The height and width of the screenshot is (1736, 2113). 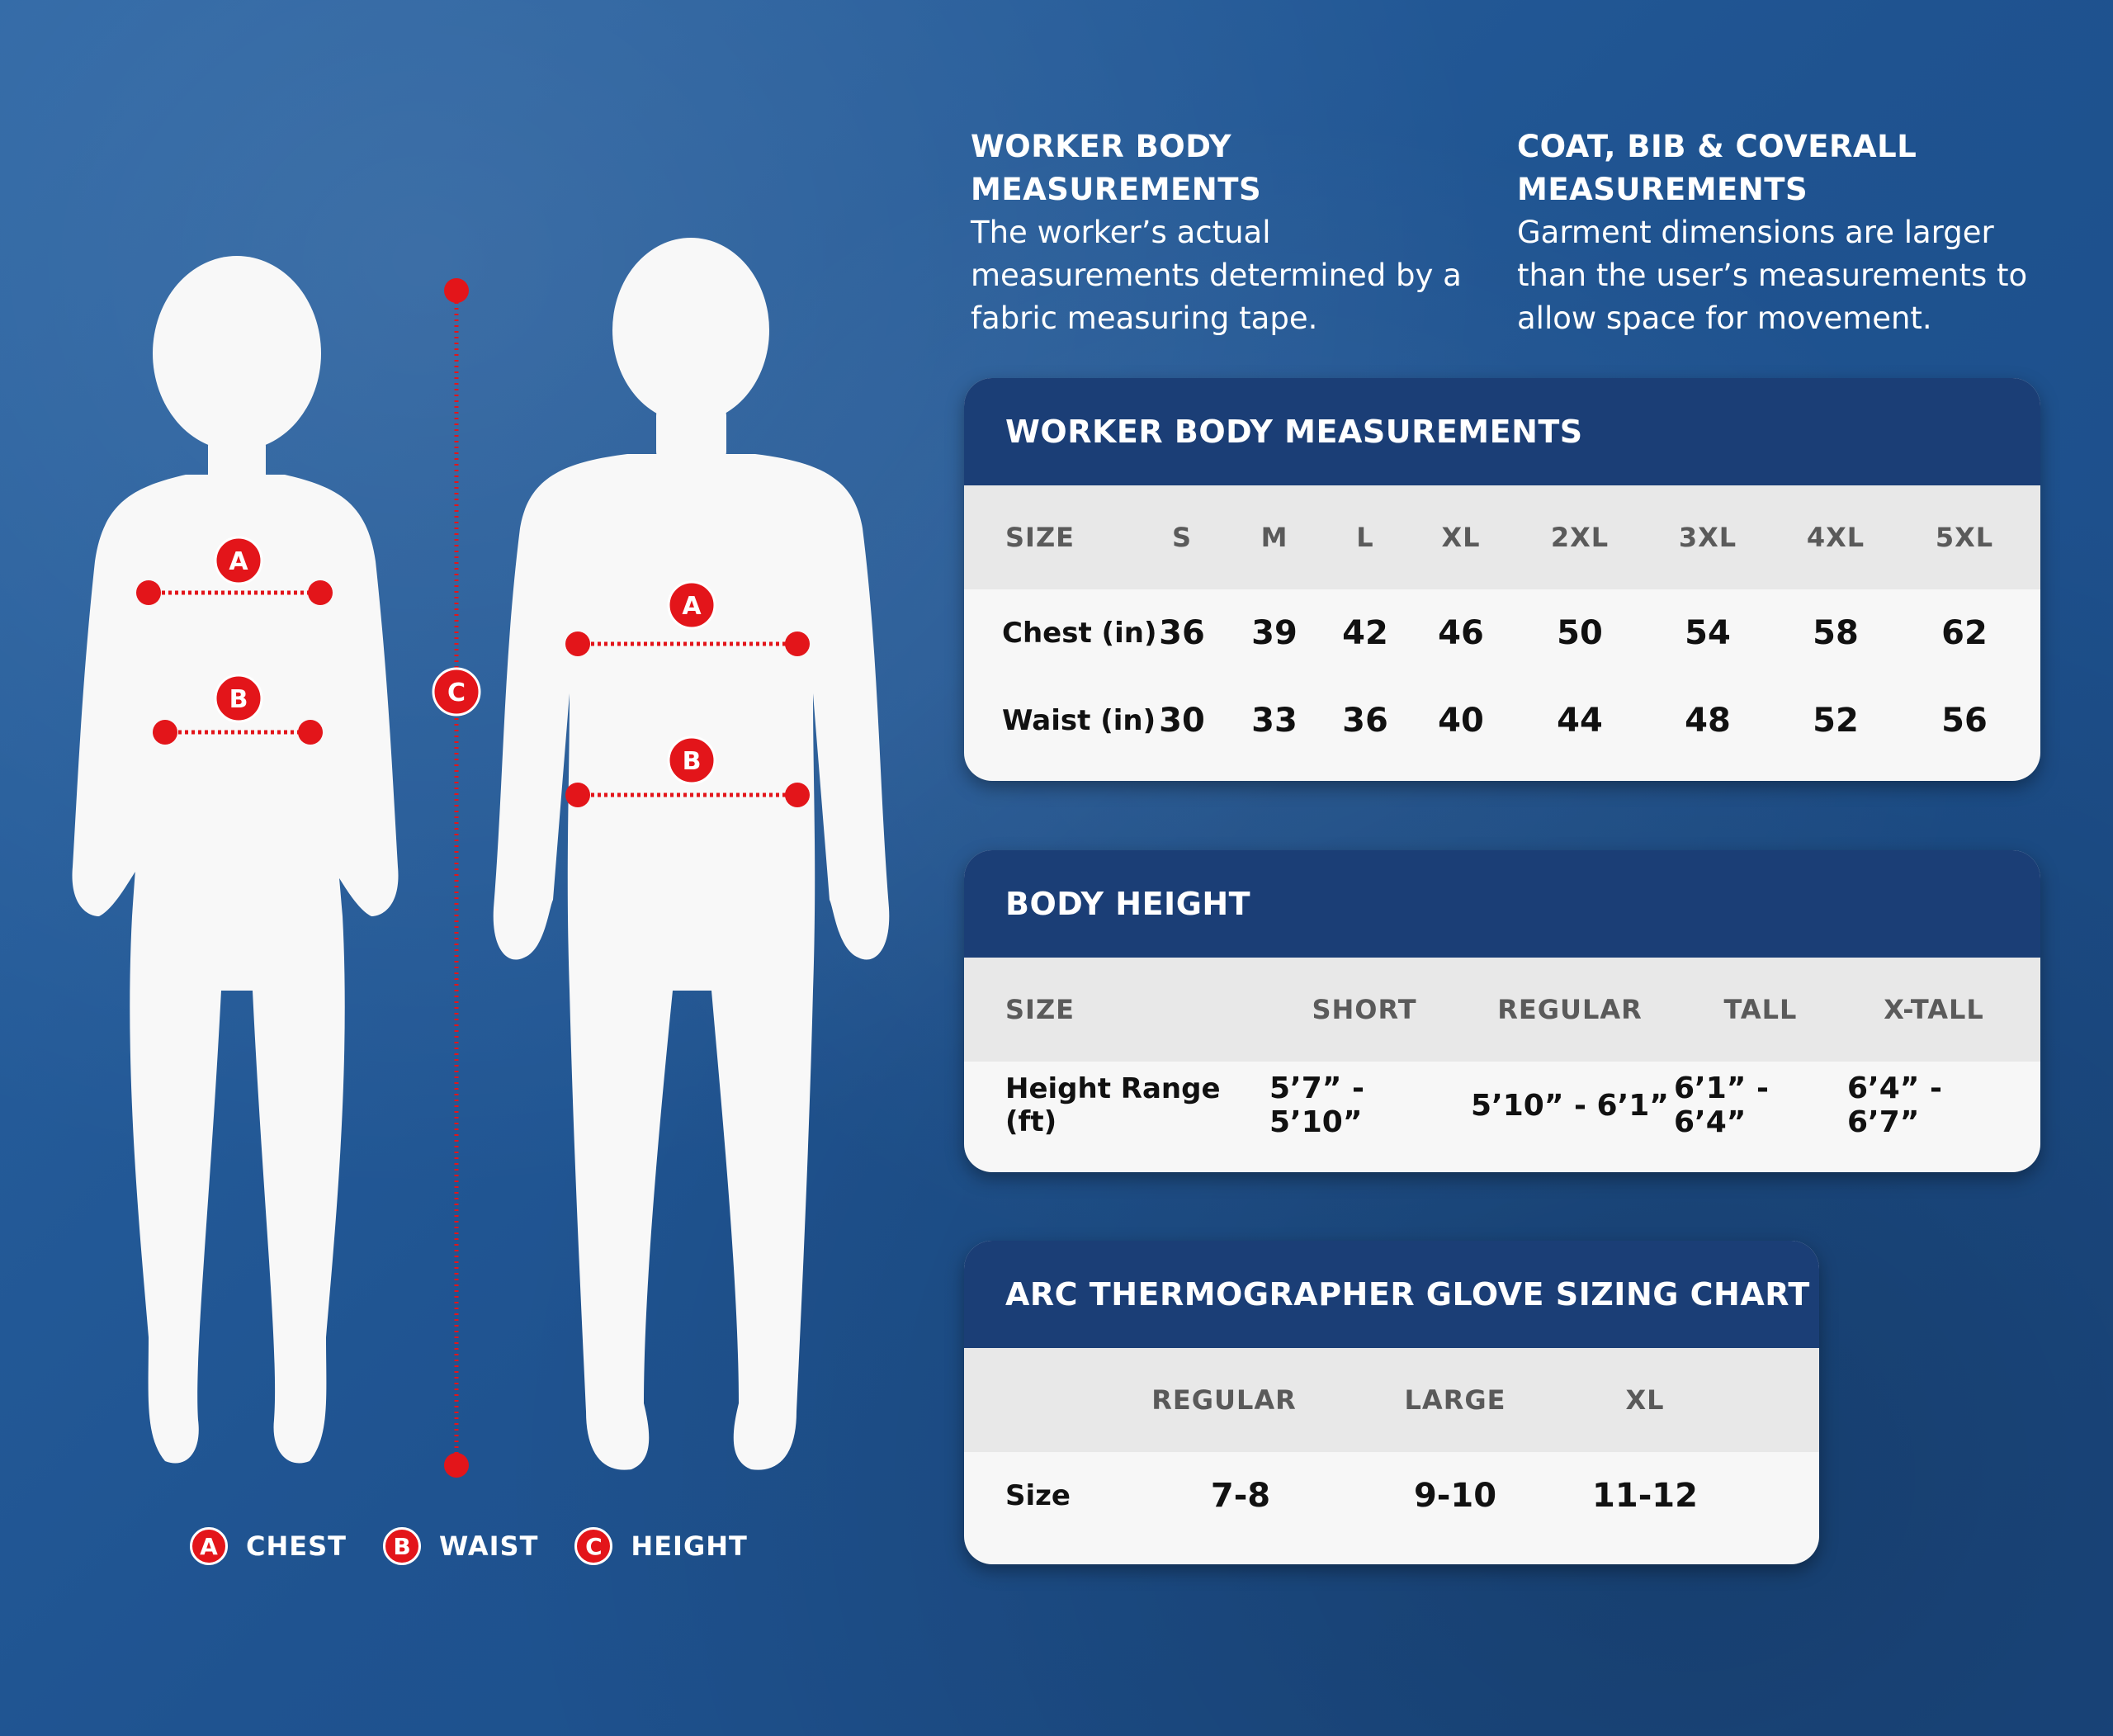 I want to click on intro-right-line: allow space for movement., so click(x=1724, y=318).